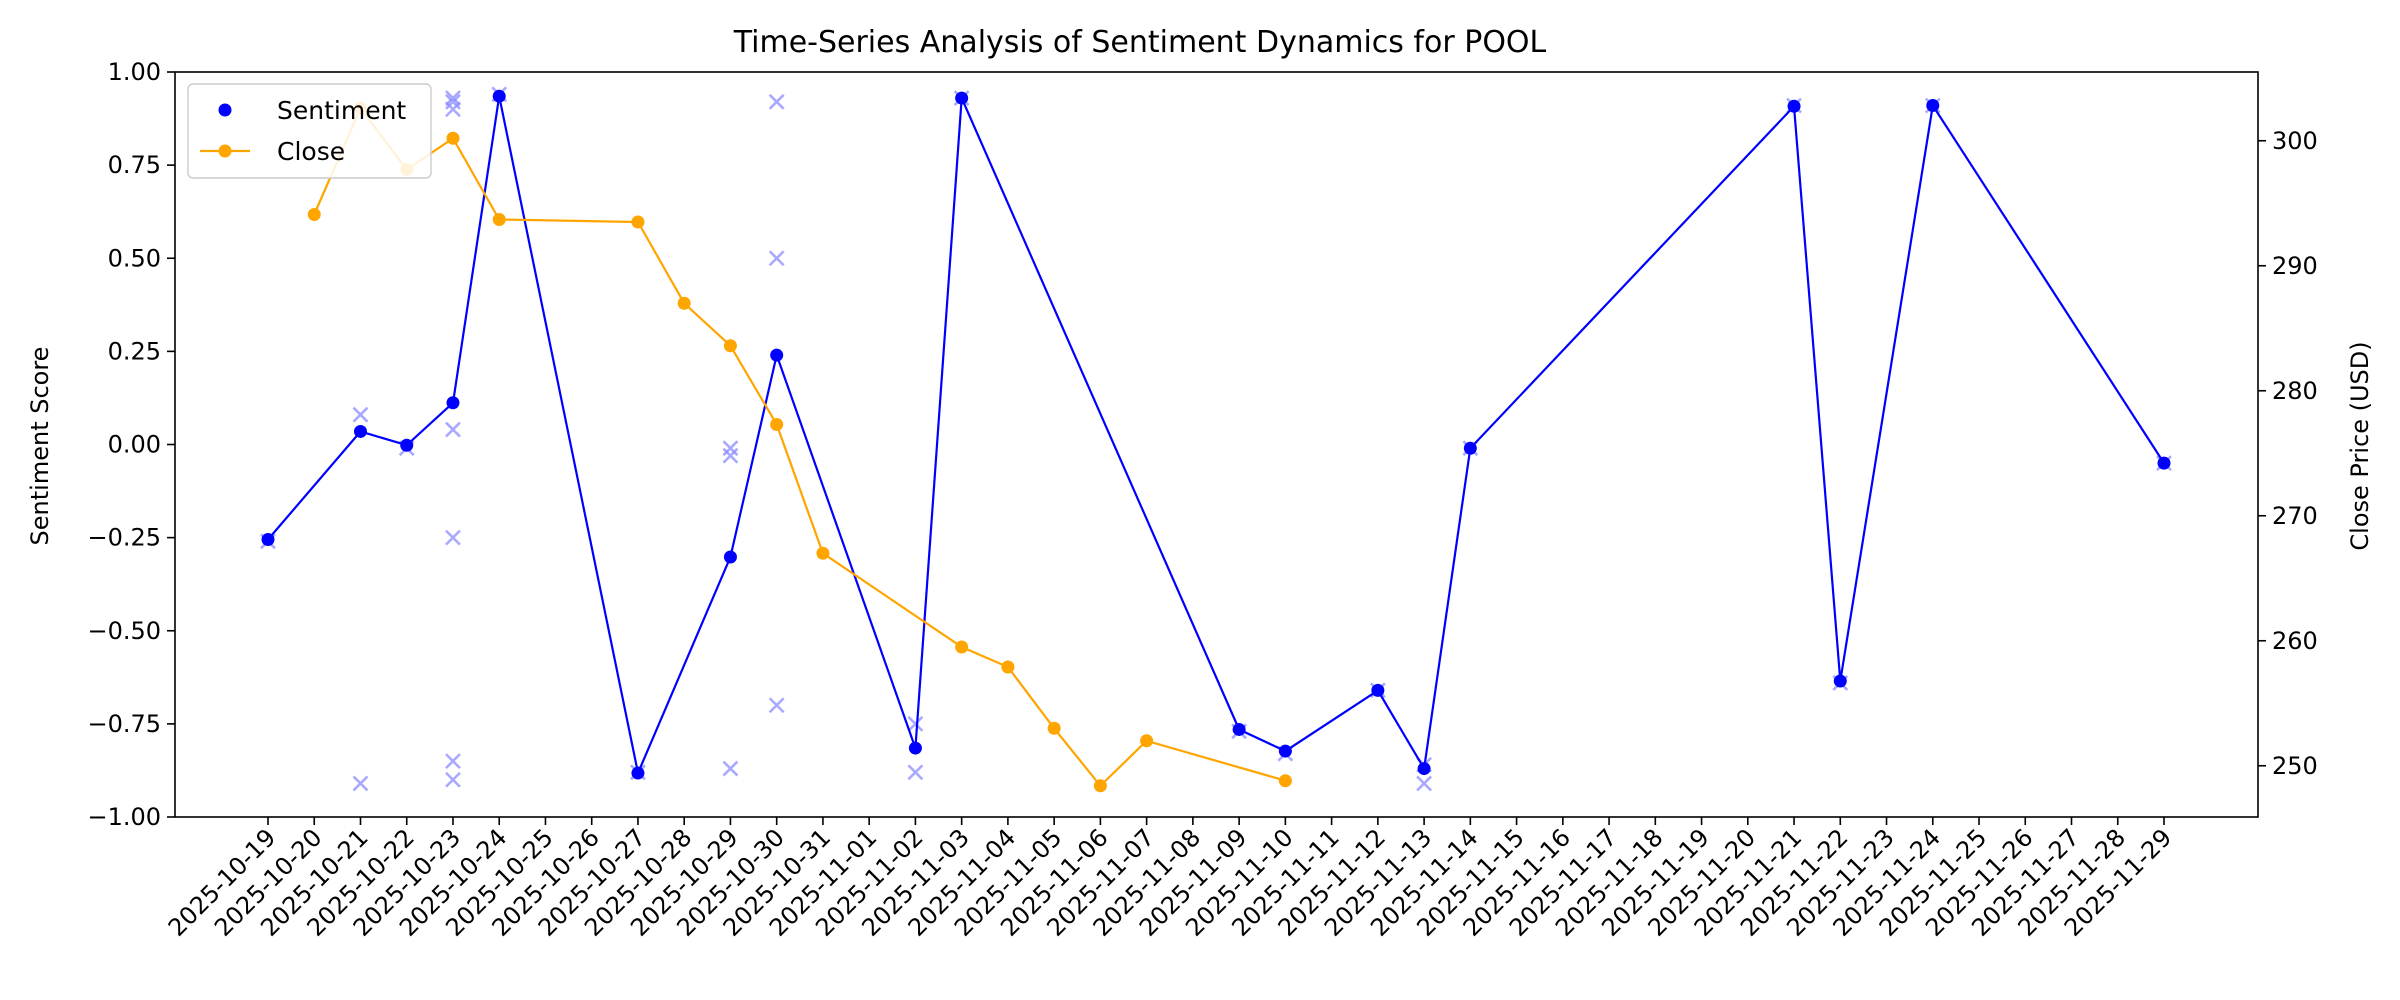 This screenshot has width=2400, height=1000. Describe the element at coordinates (2295, 516) in the screenshot. I see `y2-tick-label: 270` at that location.